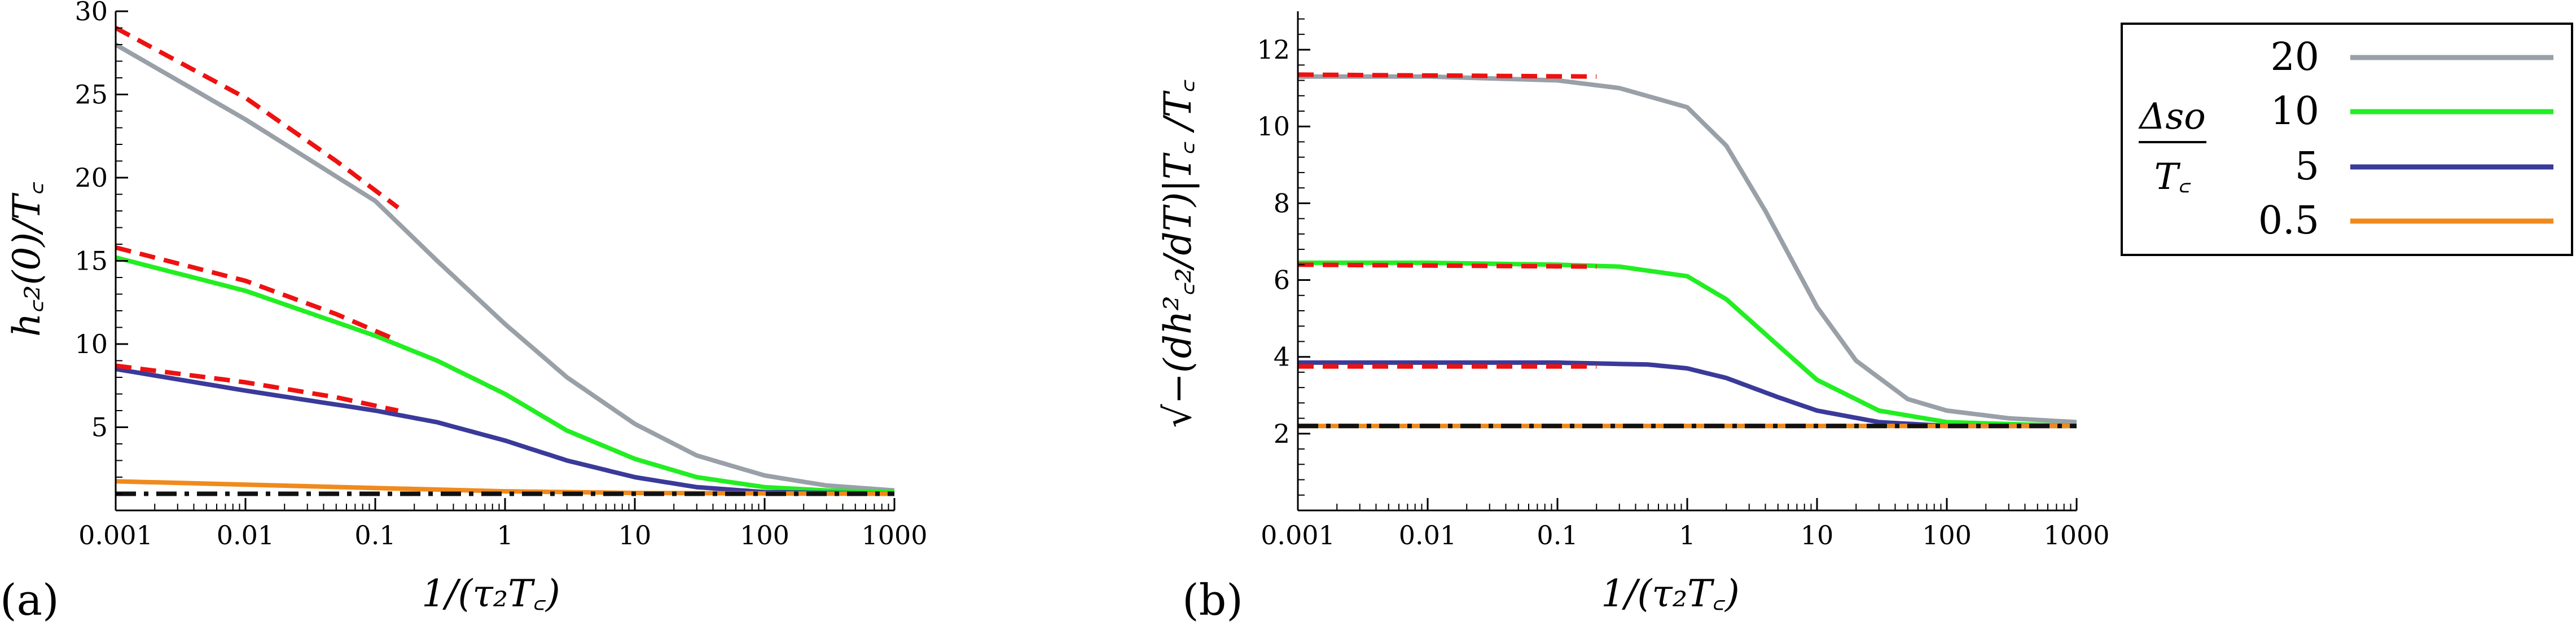 Image resolution: width=2576 pixels, height=630 pixels. Describe the element at coordinates (27, 259) in the screenshot. I see `panel-a-y-axis-label: h꜀₂(0)/T꜀` at that location.